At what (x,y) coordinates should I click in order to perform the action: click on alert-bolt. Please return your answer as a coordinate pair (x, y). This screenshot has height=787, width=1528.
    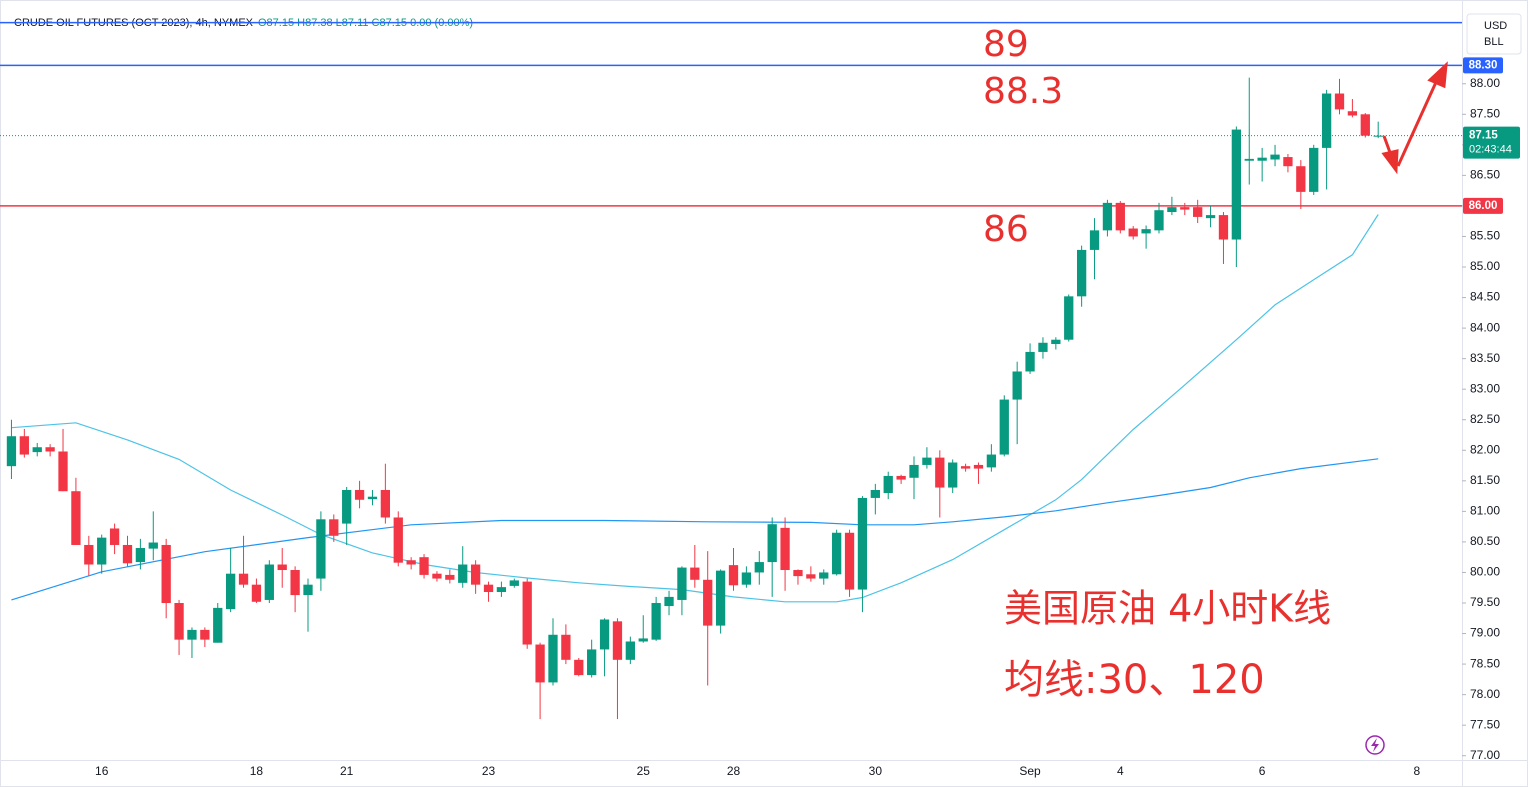
    Looking at the image, I should click on (1375, 745).